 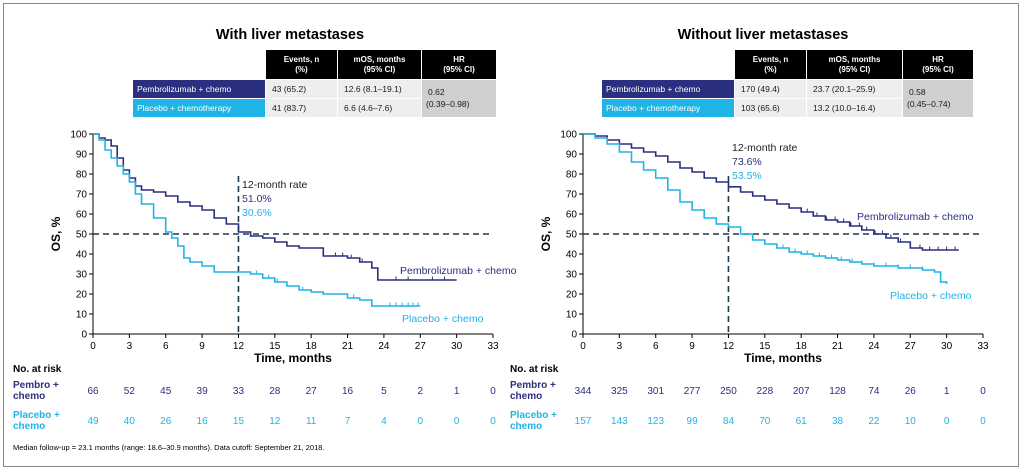 What do you see at coordinates (239, 421) in the screenshot?
I see `risk-count: 15` at bounding box center [239, 421].